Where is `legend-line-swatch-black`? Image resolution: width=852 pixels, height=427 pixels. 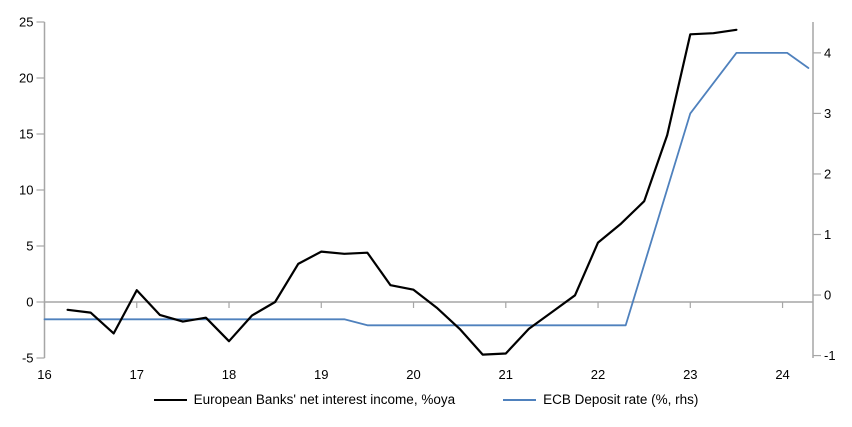
legend-line-swatch-black is located at coordinates (170, 399).